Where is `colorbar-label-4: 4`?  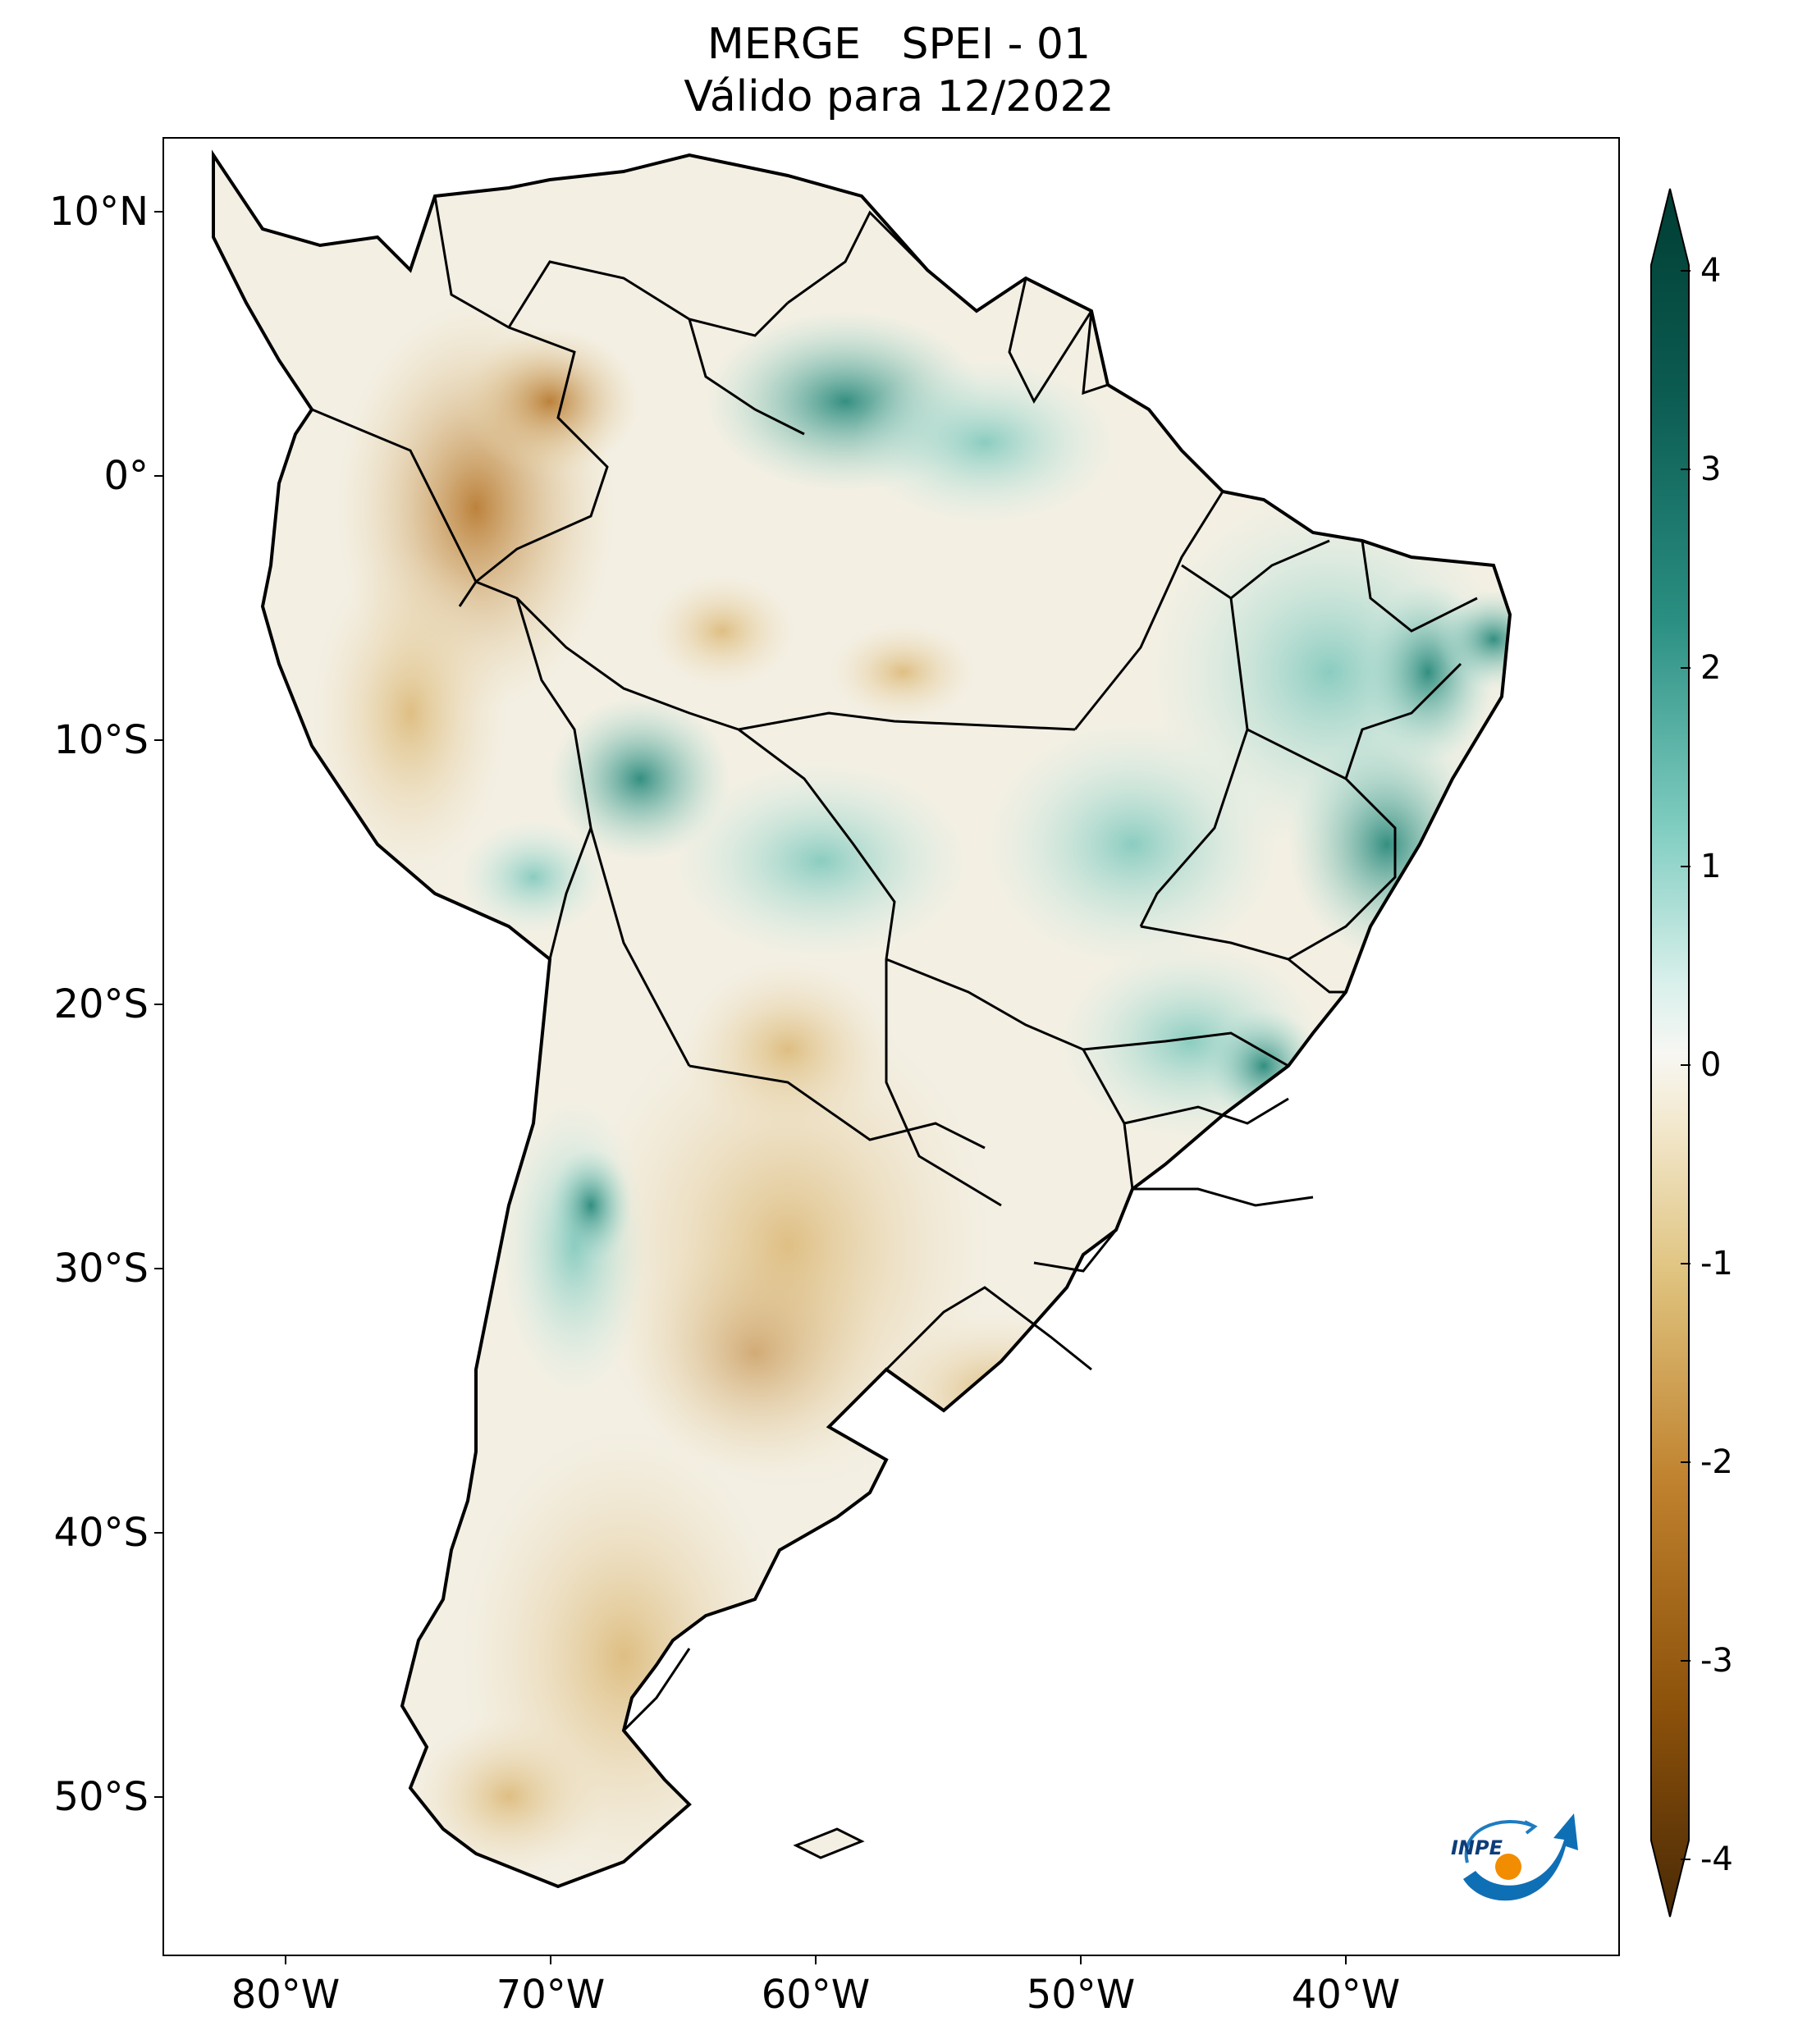
colorbar-label-4: 4 is located at coordinates (1711, 271).